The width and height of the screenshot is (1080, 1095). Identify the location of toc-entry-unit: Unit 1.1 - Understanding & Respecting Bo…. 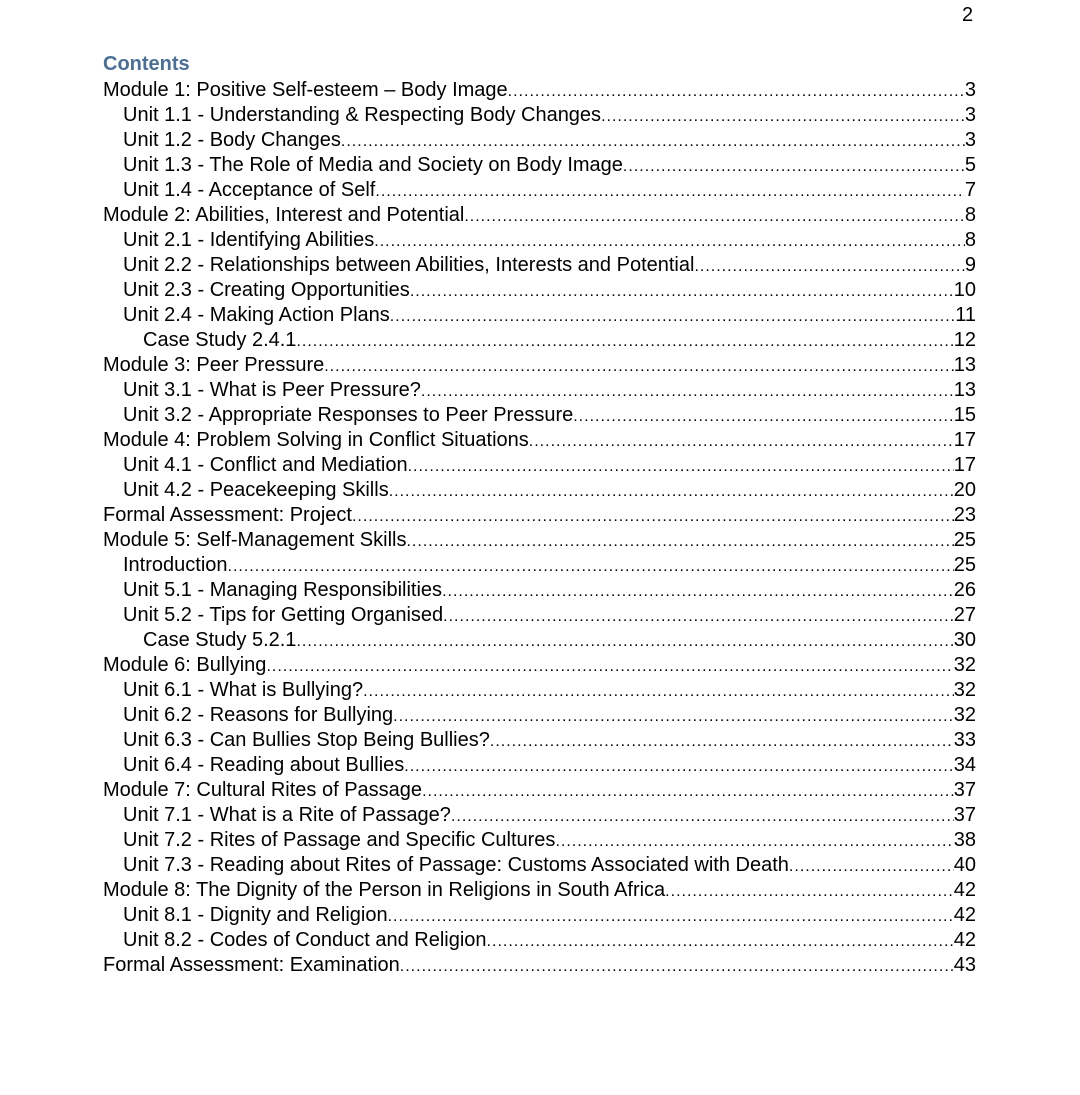
(539, 115).